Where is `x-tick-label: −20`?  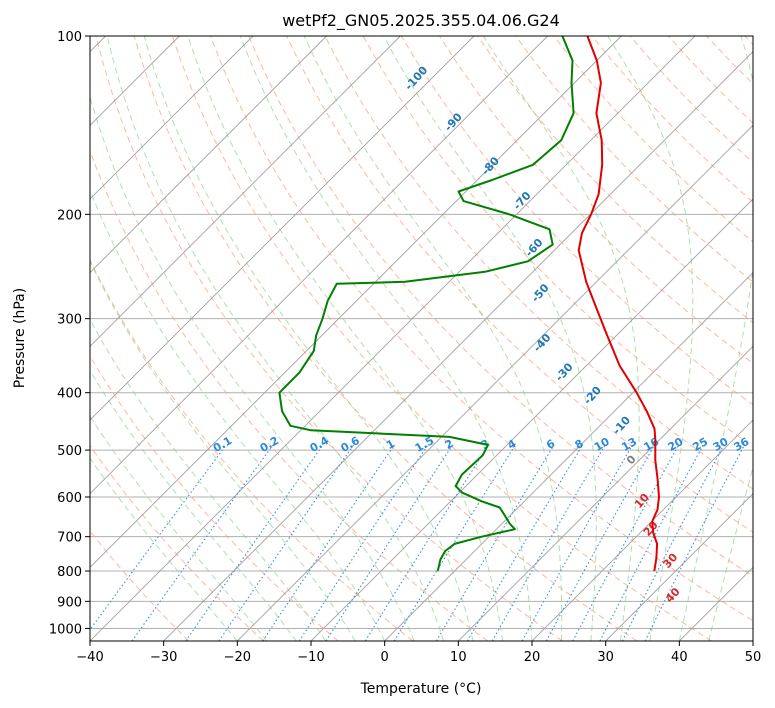
x-tick-label: −20 is located at coordinates (237, 657).